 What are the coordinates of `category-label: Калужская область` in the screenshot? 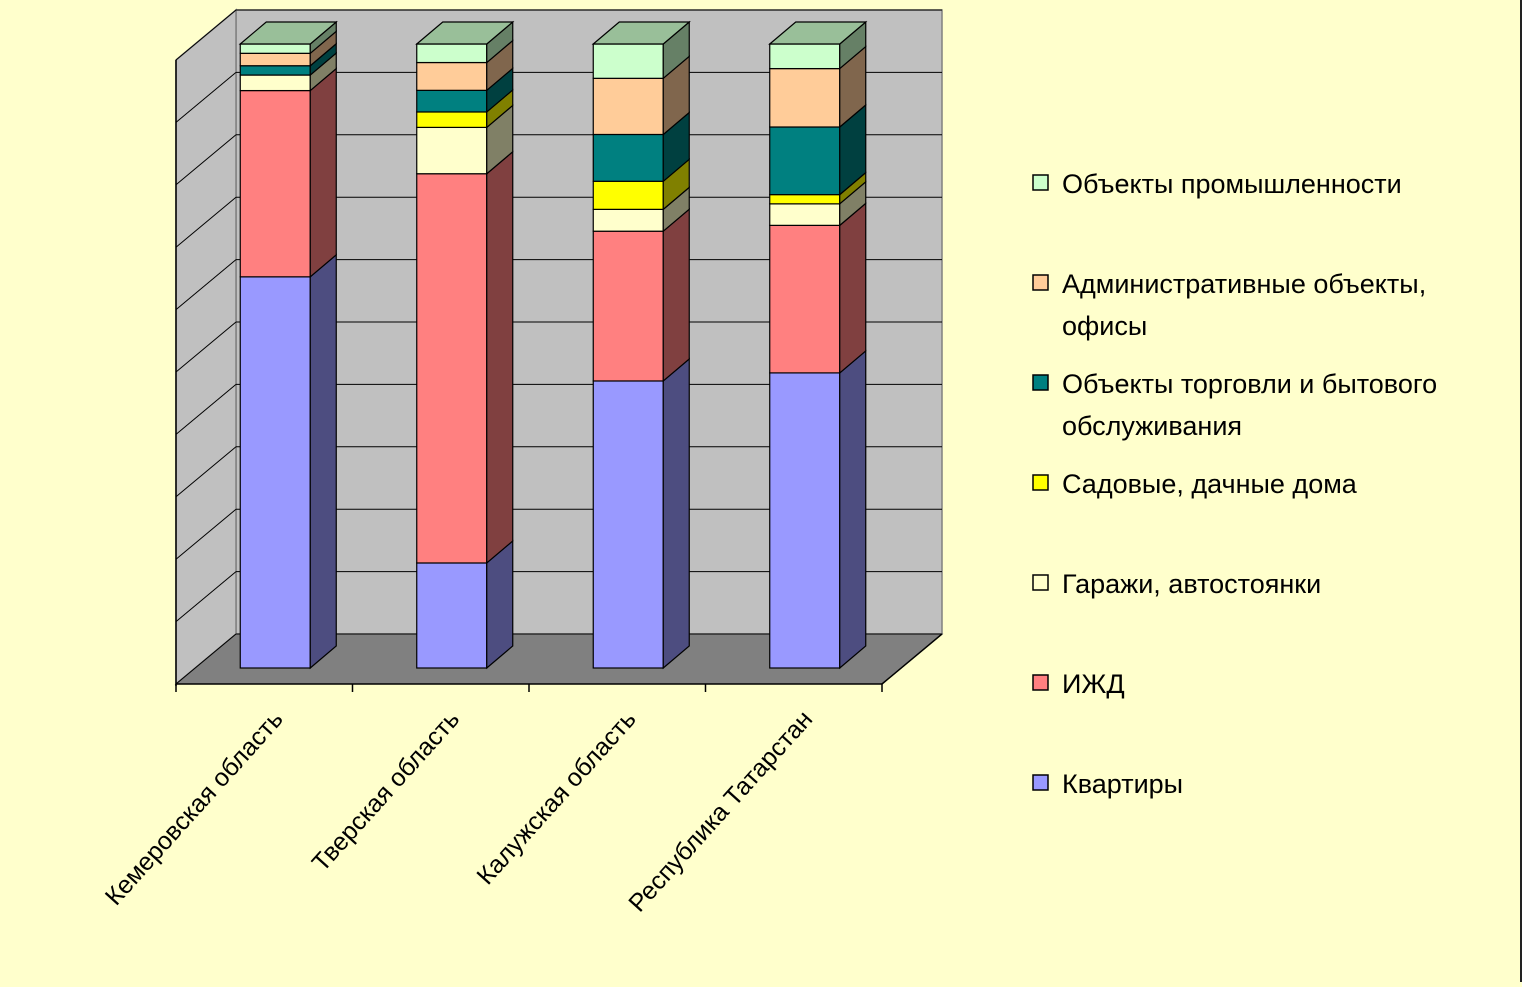 It's located at (556, 797).